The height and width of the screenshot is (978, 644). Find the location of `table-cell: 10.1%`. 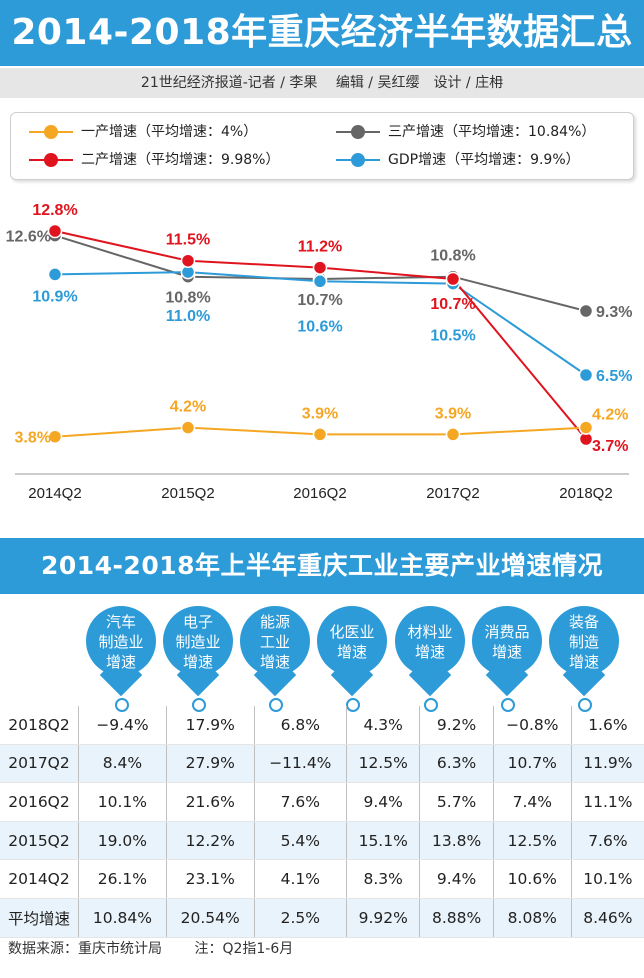

table-cell: 10.1% is located at coordinates (607, 879).